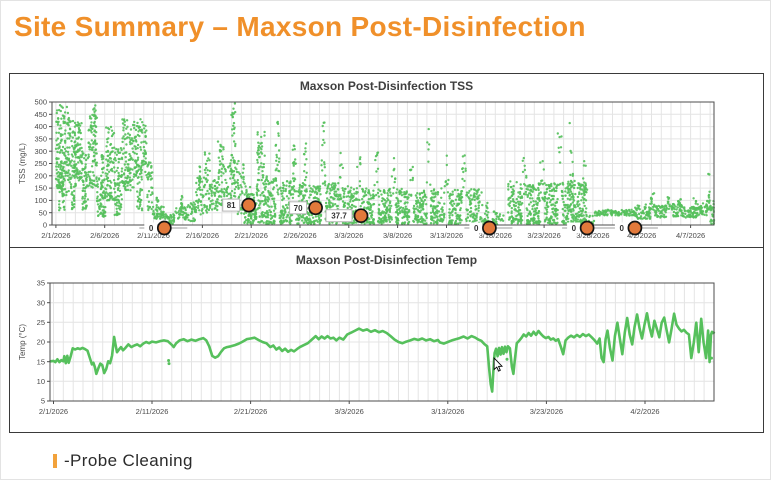  I want to click on temp-stray-points, so click(440, 361).